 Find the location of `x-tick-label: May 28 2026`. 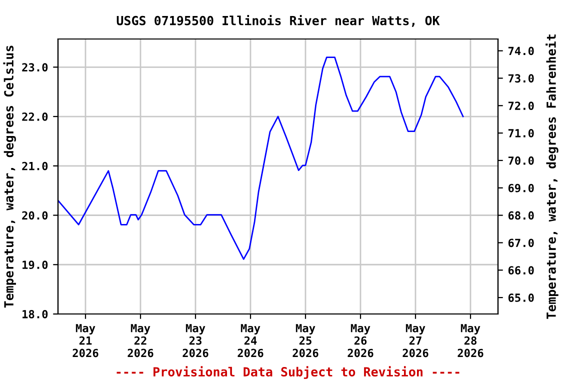

x-tick-label: May 28 2026 is located at coordinates (471, 341).